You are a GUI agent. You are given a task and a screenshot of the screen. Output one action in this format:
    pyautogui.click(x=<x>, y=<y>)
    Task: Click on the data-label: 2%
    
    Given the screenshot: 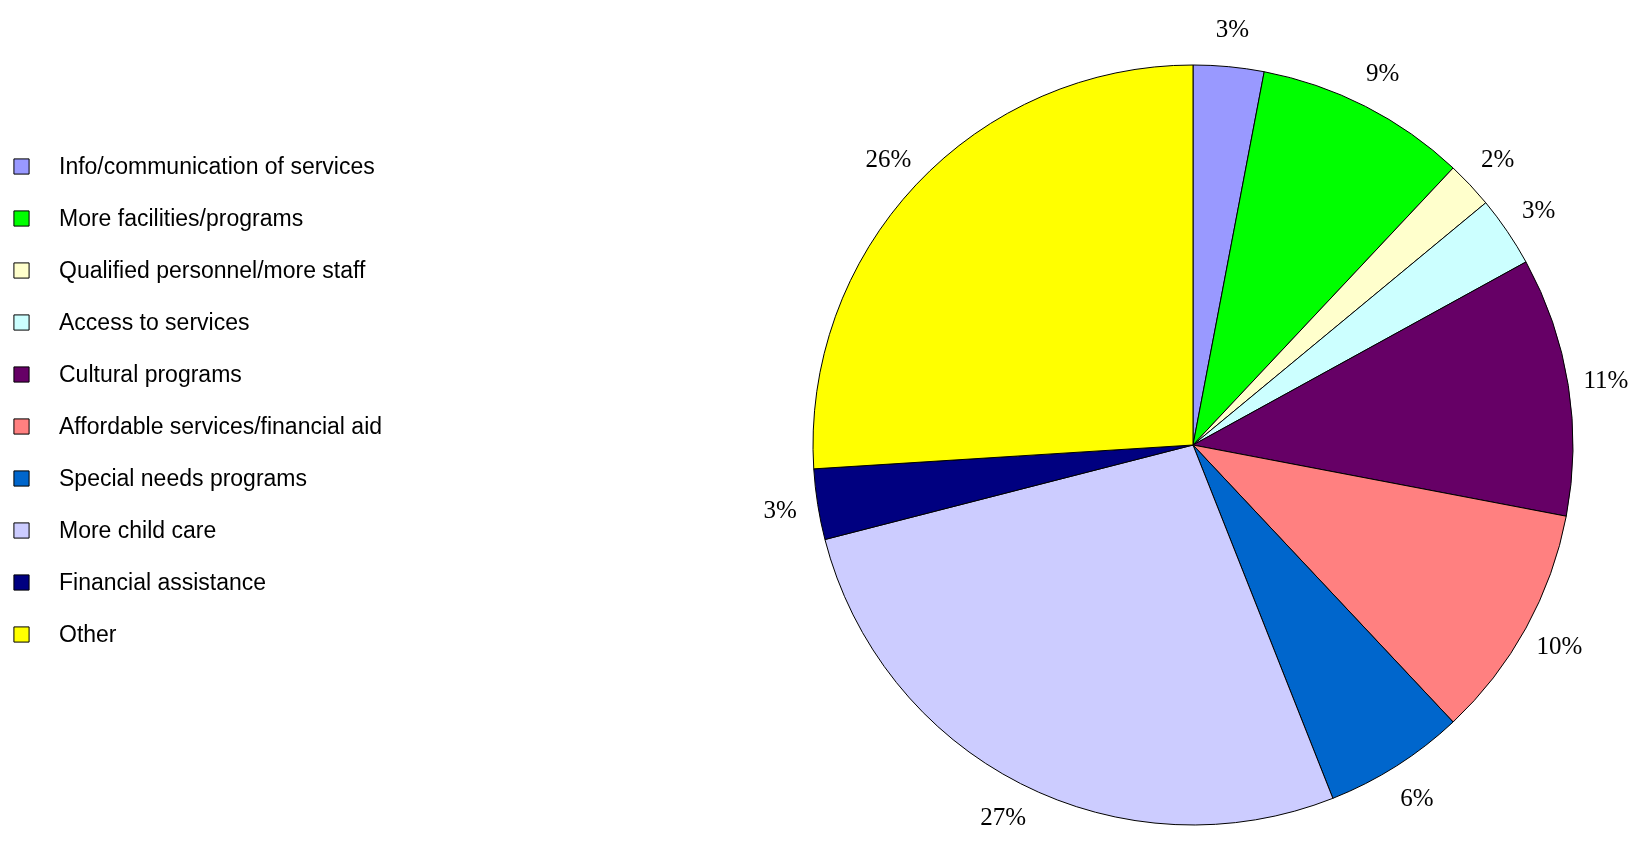 What is the action you would take?
    pyautogui.click(x=1498, y=158)
    